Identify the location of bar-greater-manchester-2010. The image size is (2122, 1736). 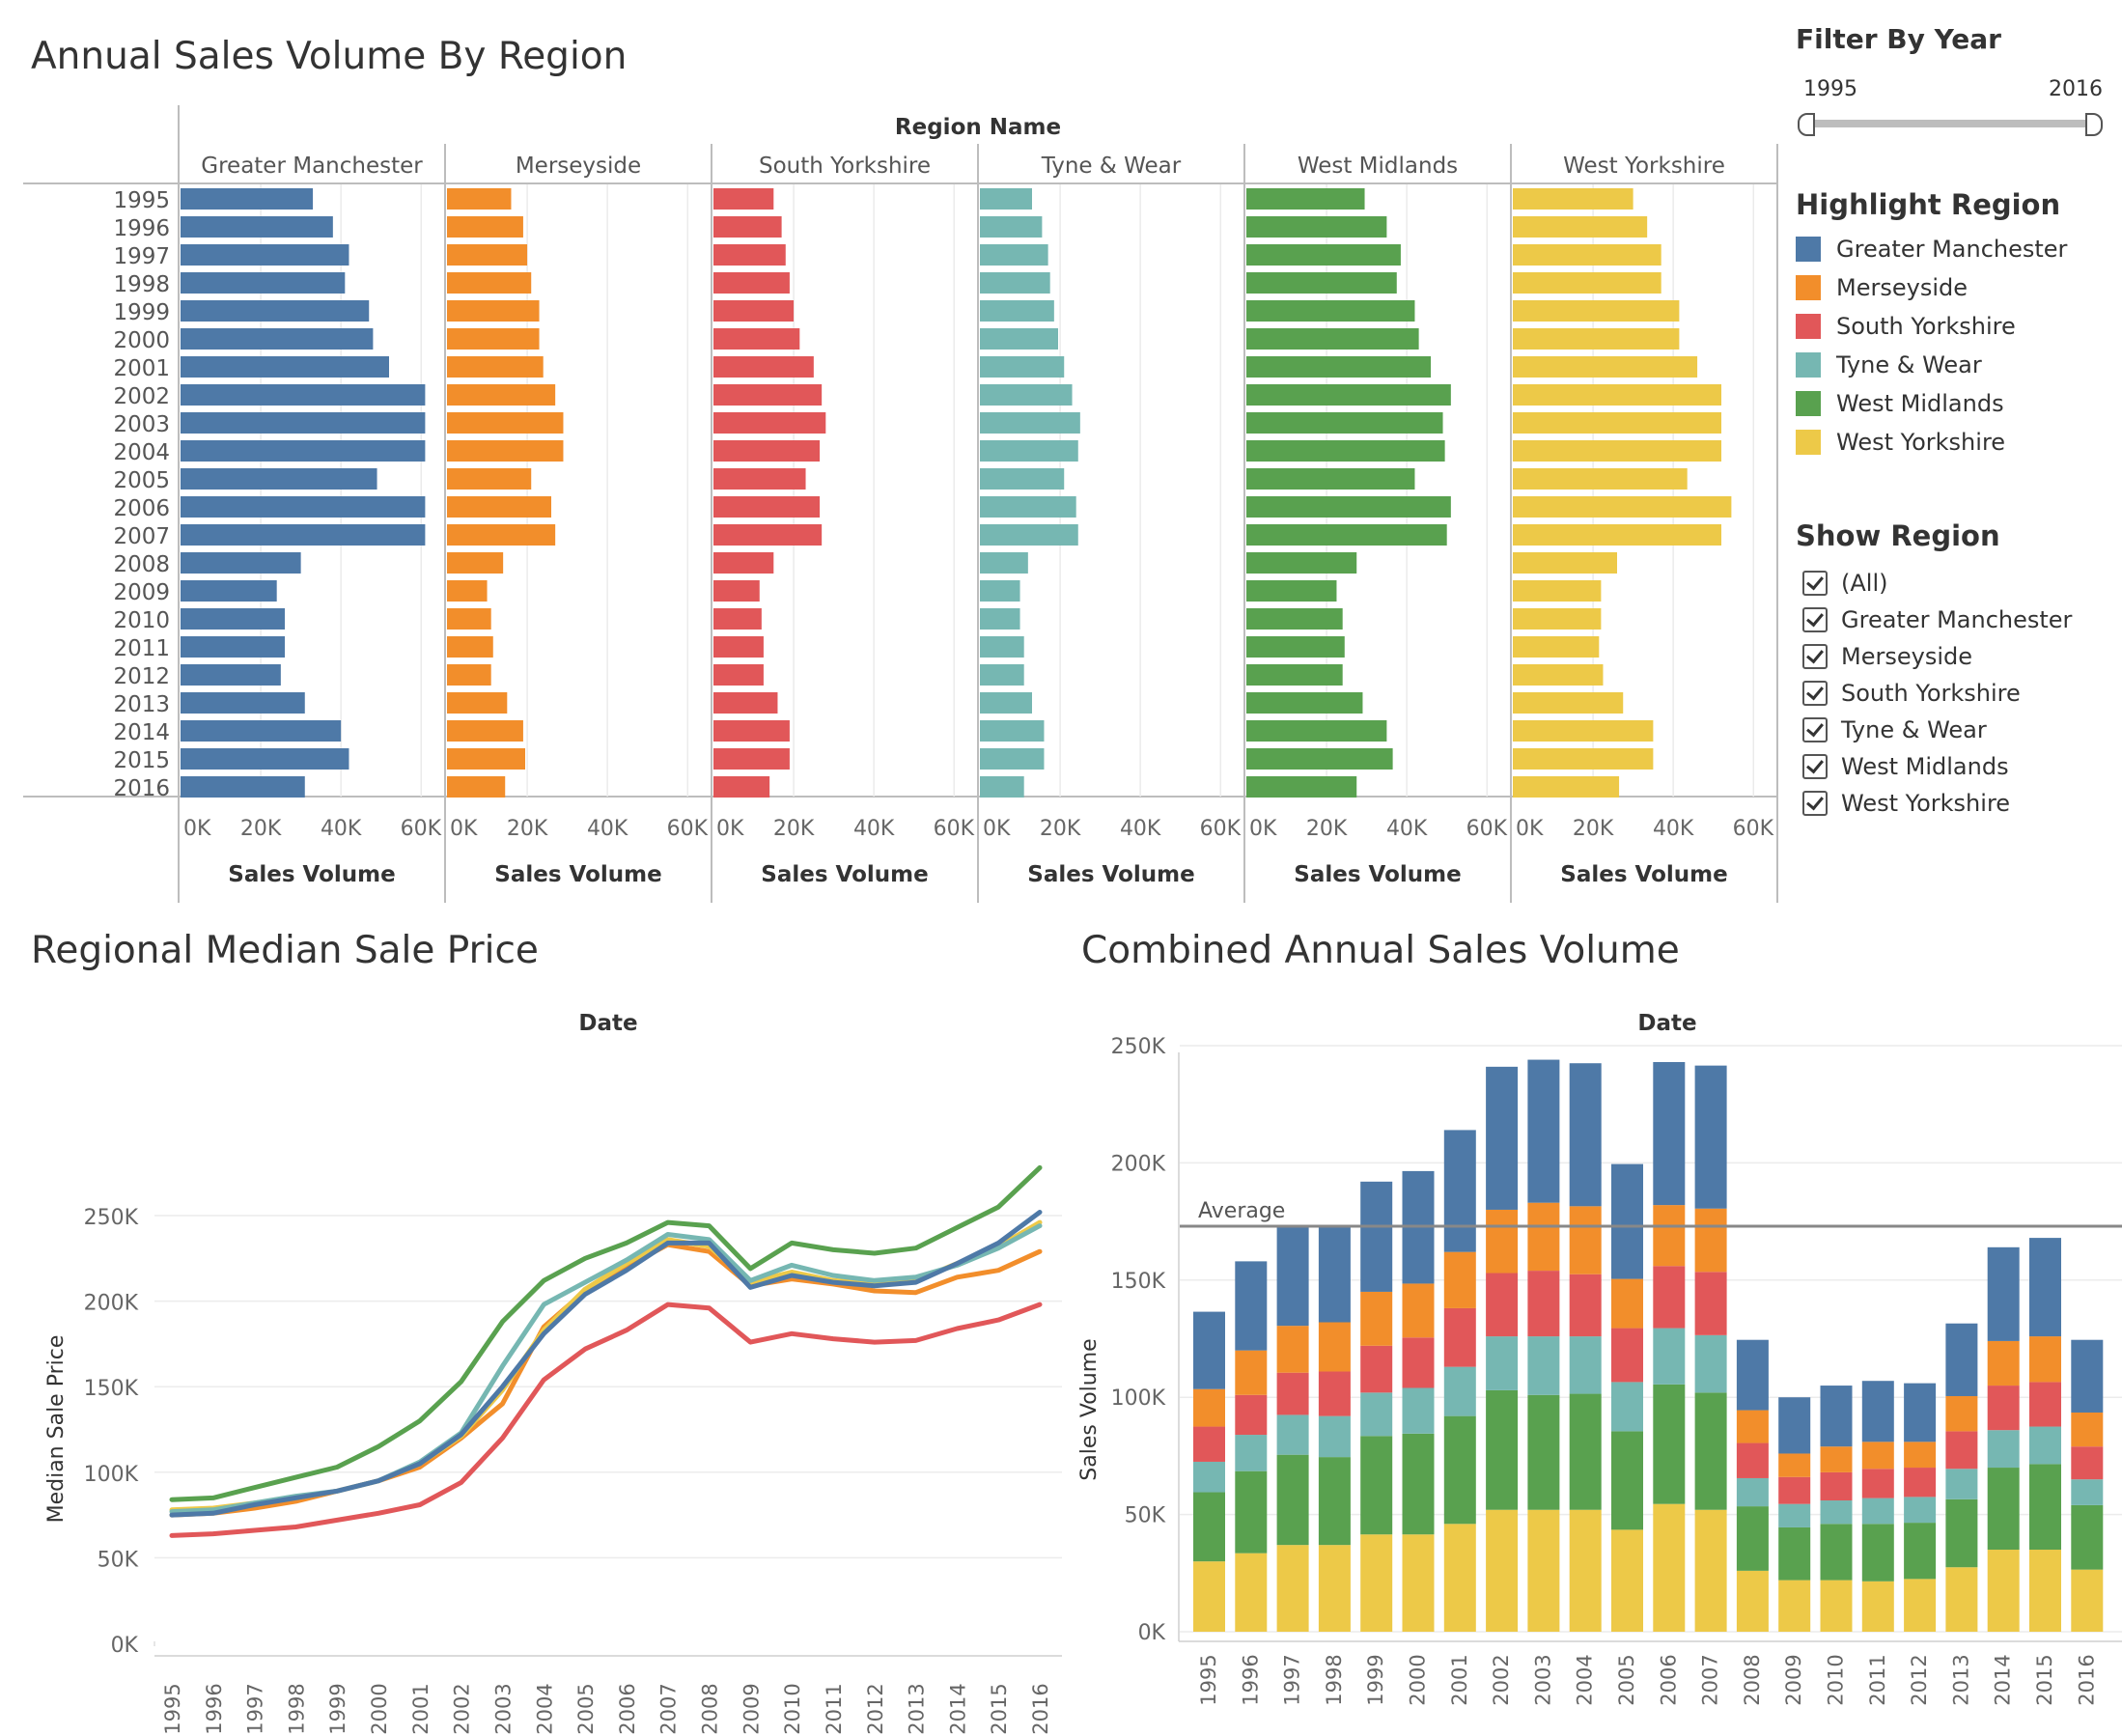
(233, 619).